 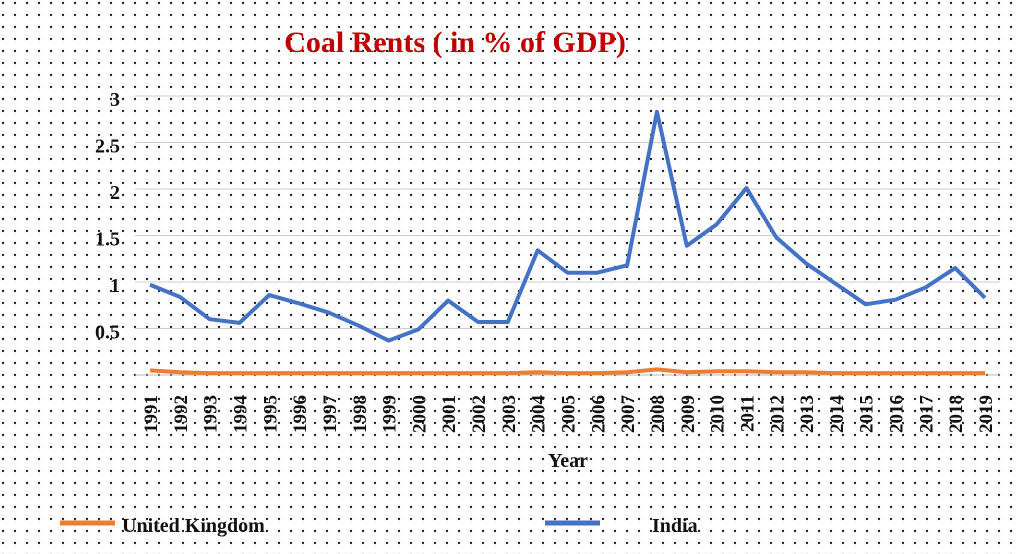 What do you see at coordinates (897, 414) in the screenshot?
I see `x-tick-label: 2016` at bounding box center [897, 414].